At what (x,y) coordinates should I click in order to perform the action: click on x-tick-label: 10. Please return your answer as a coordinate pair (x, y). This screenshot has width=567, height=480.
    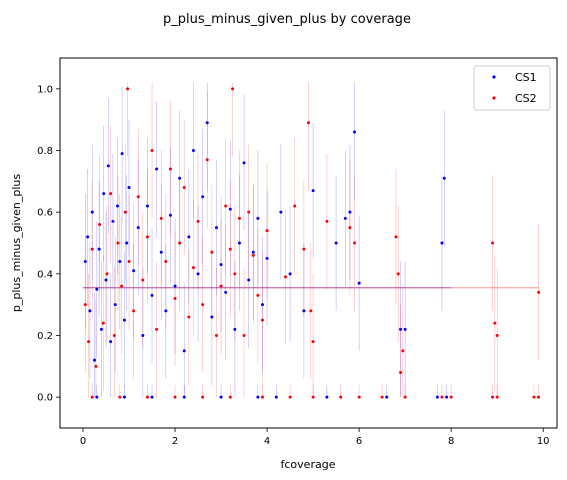
    Looking at the image, I should click on (543, 441).